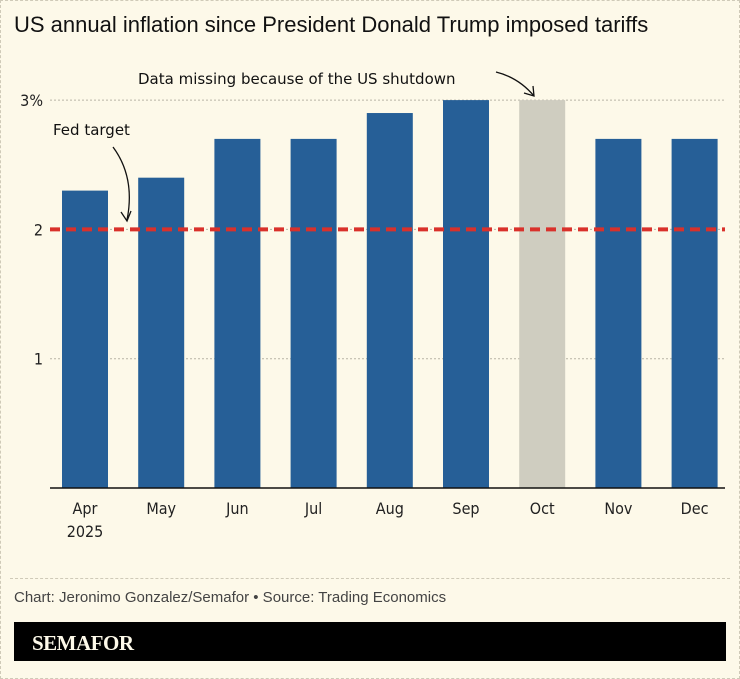 Image resolution: width=740 pixels, height=679 pixels. What do you see at coordinates (91, 130) in the screenshot?
I see `fed-target-label: Fed target` at bounding box center [91, 130].